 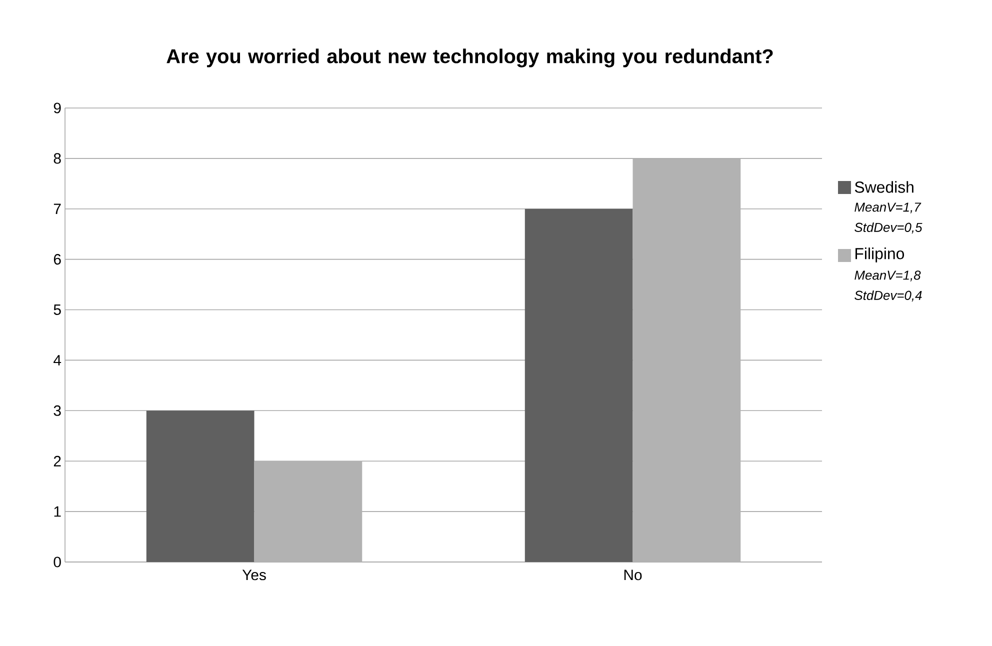 I want to click on chart-title: Are you worried about new technology making you redundant?, so click(x=469, y=58).